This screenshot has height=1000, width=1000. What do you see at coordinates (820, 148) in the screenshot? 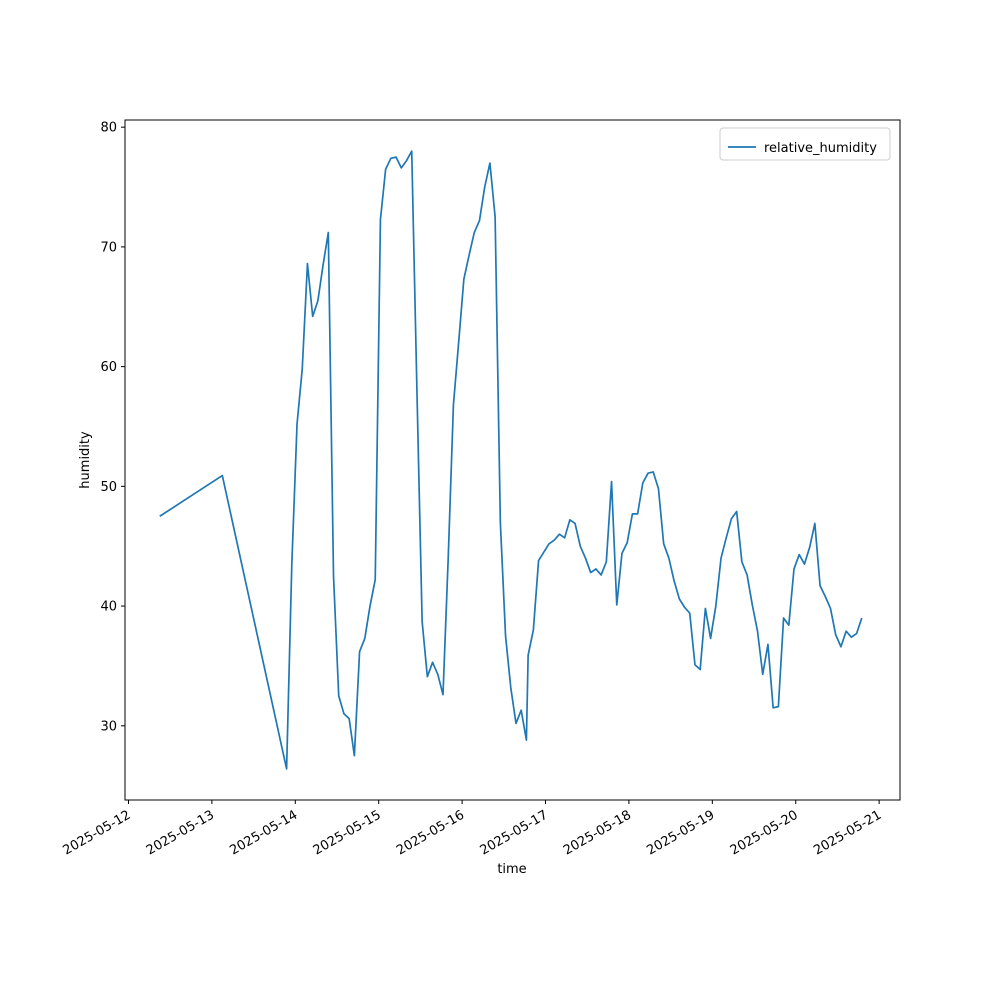
I see `legend-label: relative_humidity` at bounding box center [820, 148].